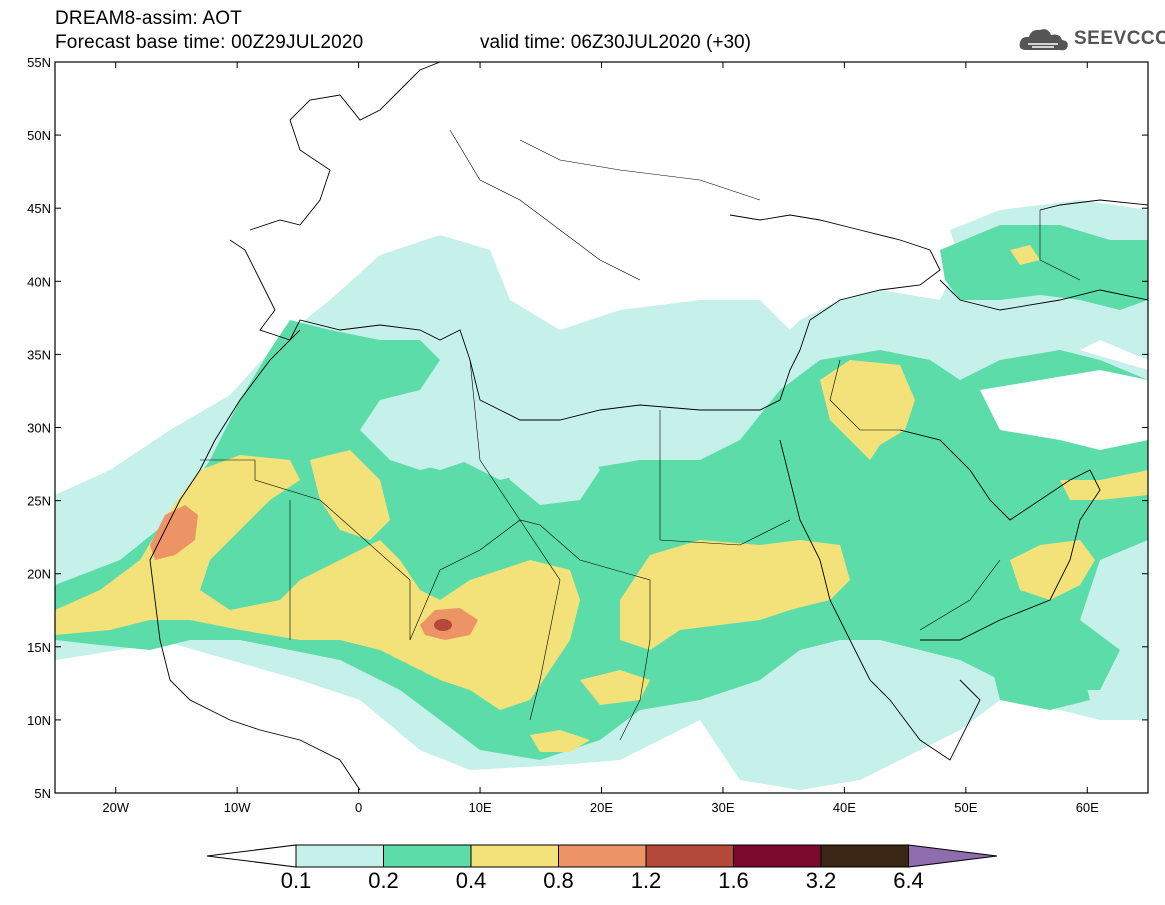 This screenshot has width=1165, height=905. What do you see at coordinates (443, 625) in the screenshot?
I see `aot-level-1.2` at bounding box center [443, 625].